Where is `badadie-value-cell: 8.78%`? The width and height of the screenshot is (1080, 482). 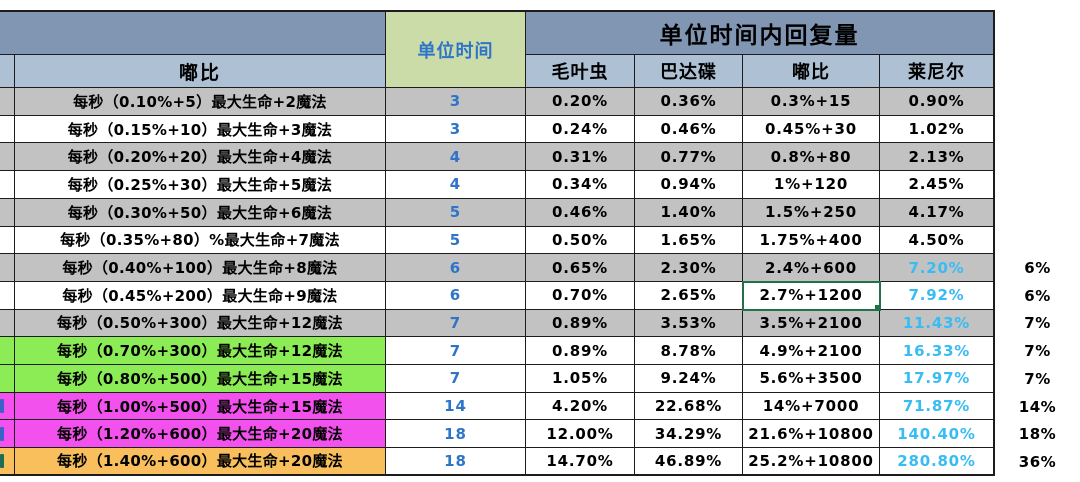
badadie-value-cell: 8.78% is located at coordinates (689, 351).